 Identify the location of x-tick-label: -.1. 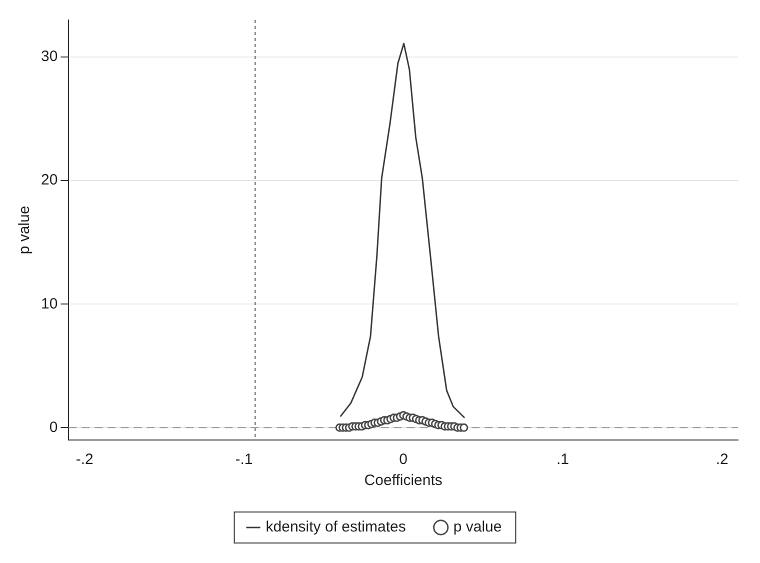
(244, 459).